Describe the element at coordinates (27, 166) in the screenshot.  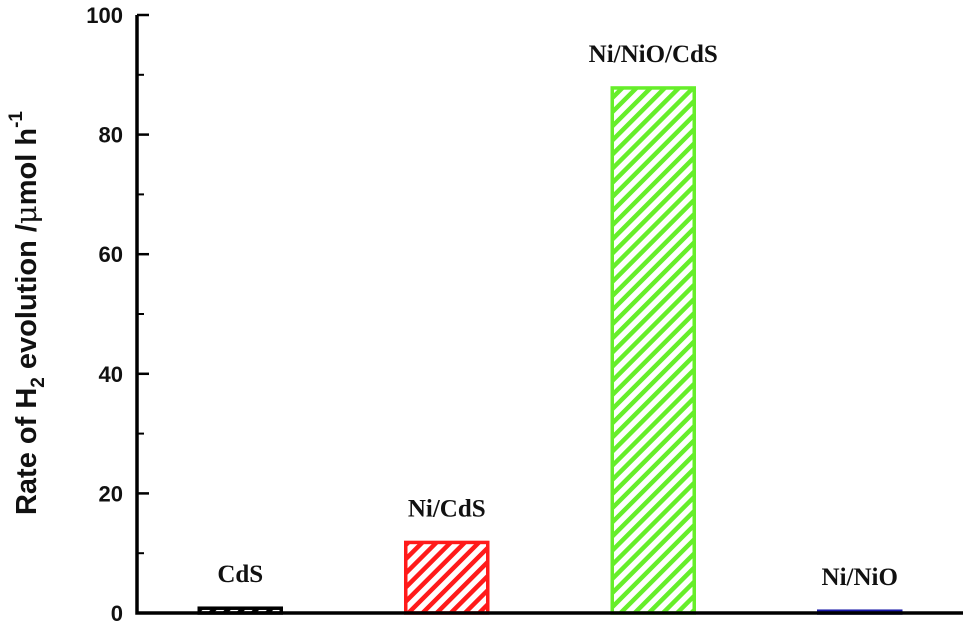
I see `y-axis-label-unit: mol h` at that location.